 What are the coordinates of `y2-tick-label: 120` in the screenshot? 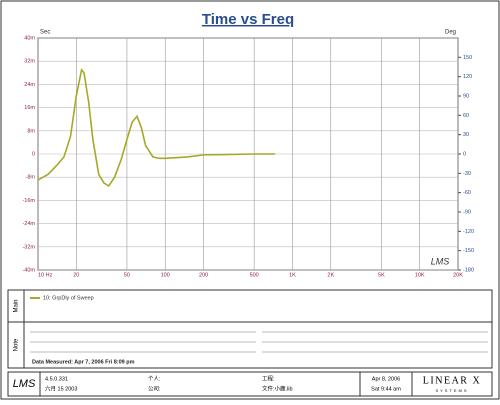 It's located at (467, 77).